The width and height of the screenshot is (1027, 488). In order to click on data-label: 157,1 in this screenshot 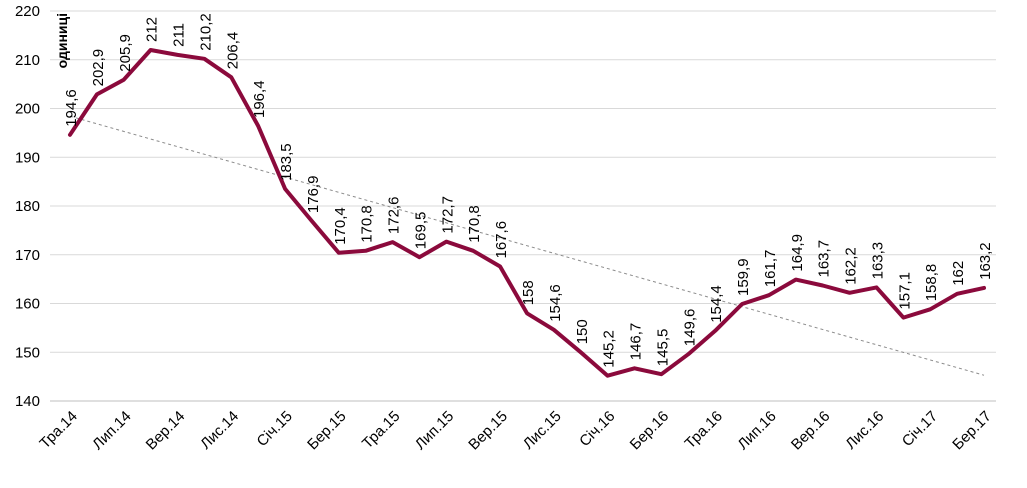, I will do `click(904, 291)`.